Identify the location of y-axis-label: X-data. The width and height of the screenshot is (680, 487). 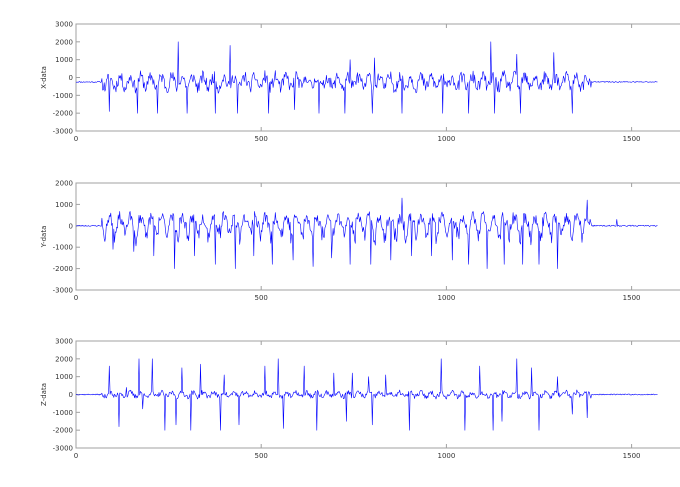
(44, 77).